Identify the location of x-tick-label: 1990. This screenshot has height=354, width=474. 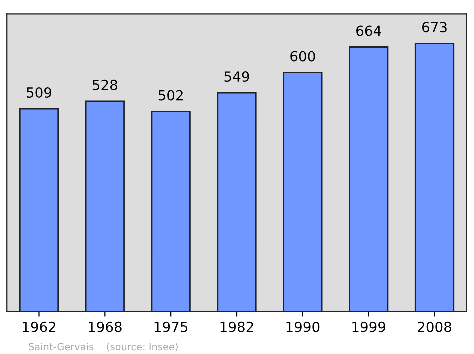
(303, 327).